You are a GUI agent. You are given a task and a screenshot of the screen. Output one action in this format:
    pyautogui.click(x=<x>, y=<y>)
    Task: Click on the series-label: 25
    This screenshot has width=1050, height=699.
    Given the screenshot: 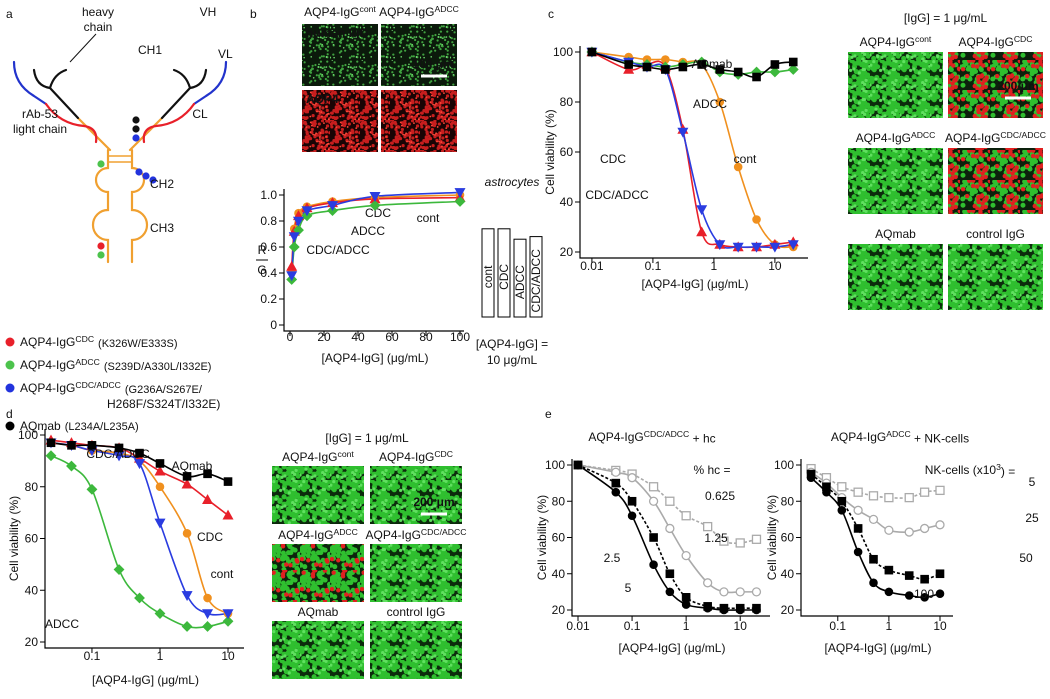 What is the action you would take?
    pyautogui.click(x=1032, y=518)
    